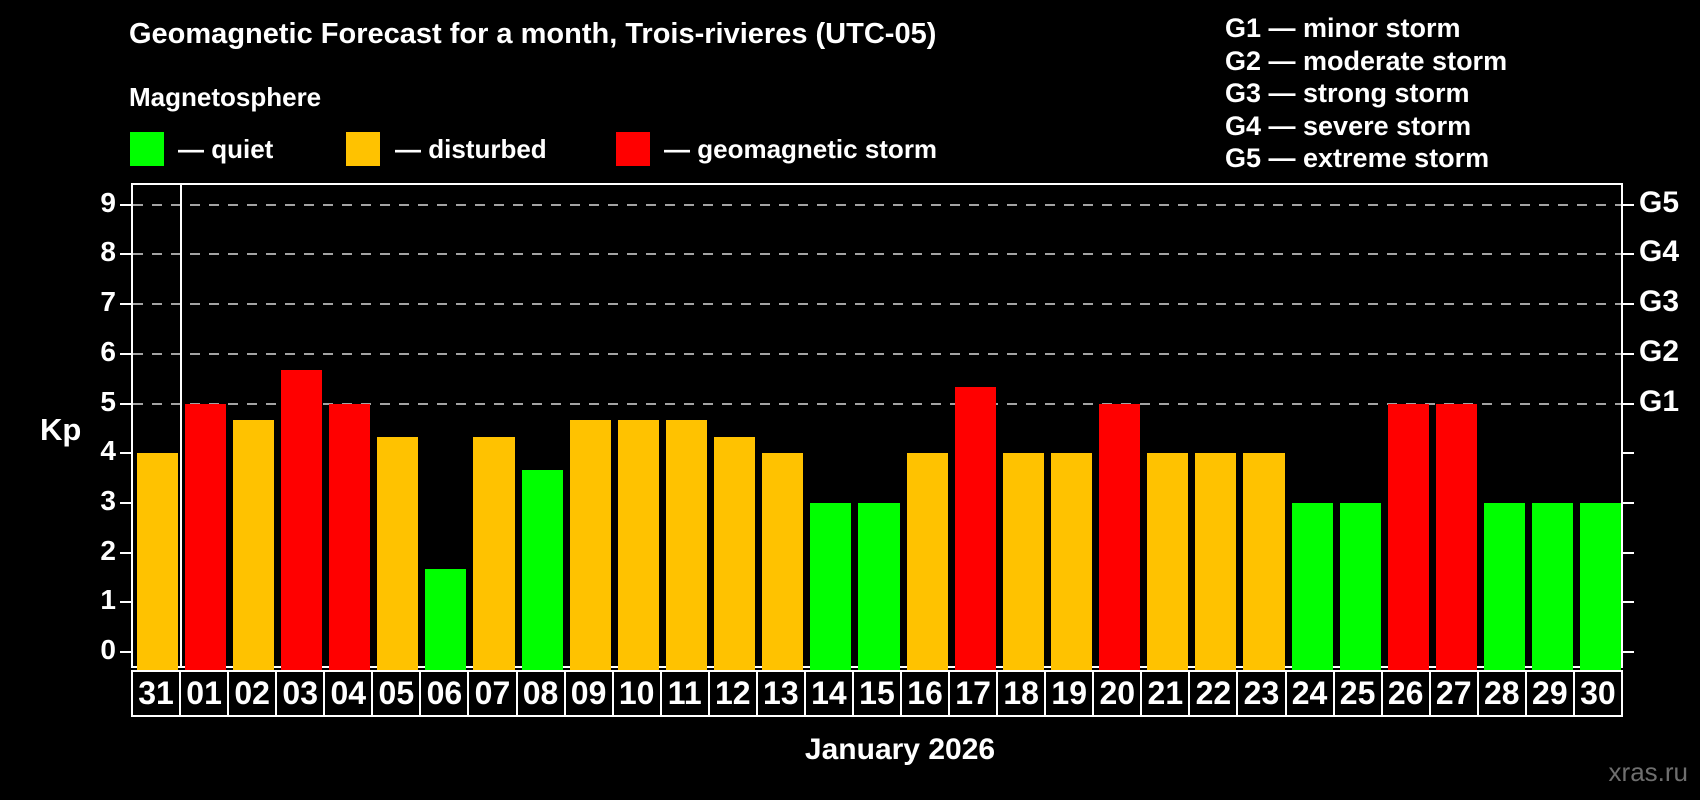  What do you see at coordinates (252, 693) in the screenshot?
I see `day-label-cell-02: 02` at bounding box center [252, 693].